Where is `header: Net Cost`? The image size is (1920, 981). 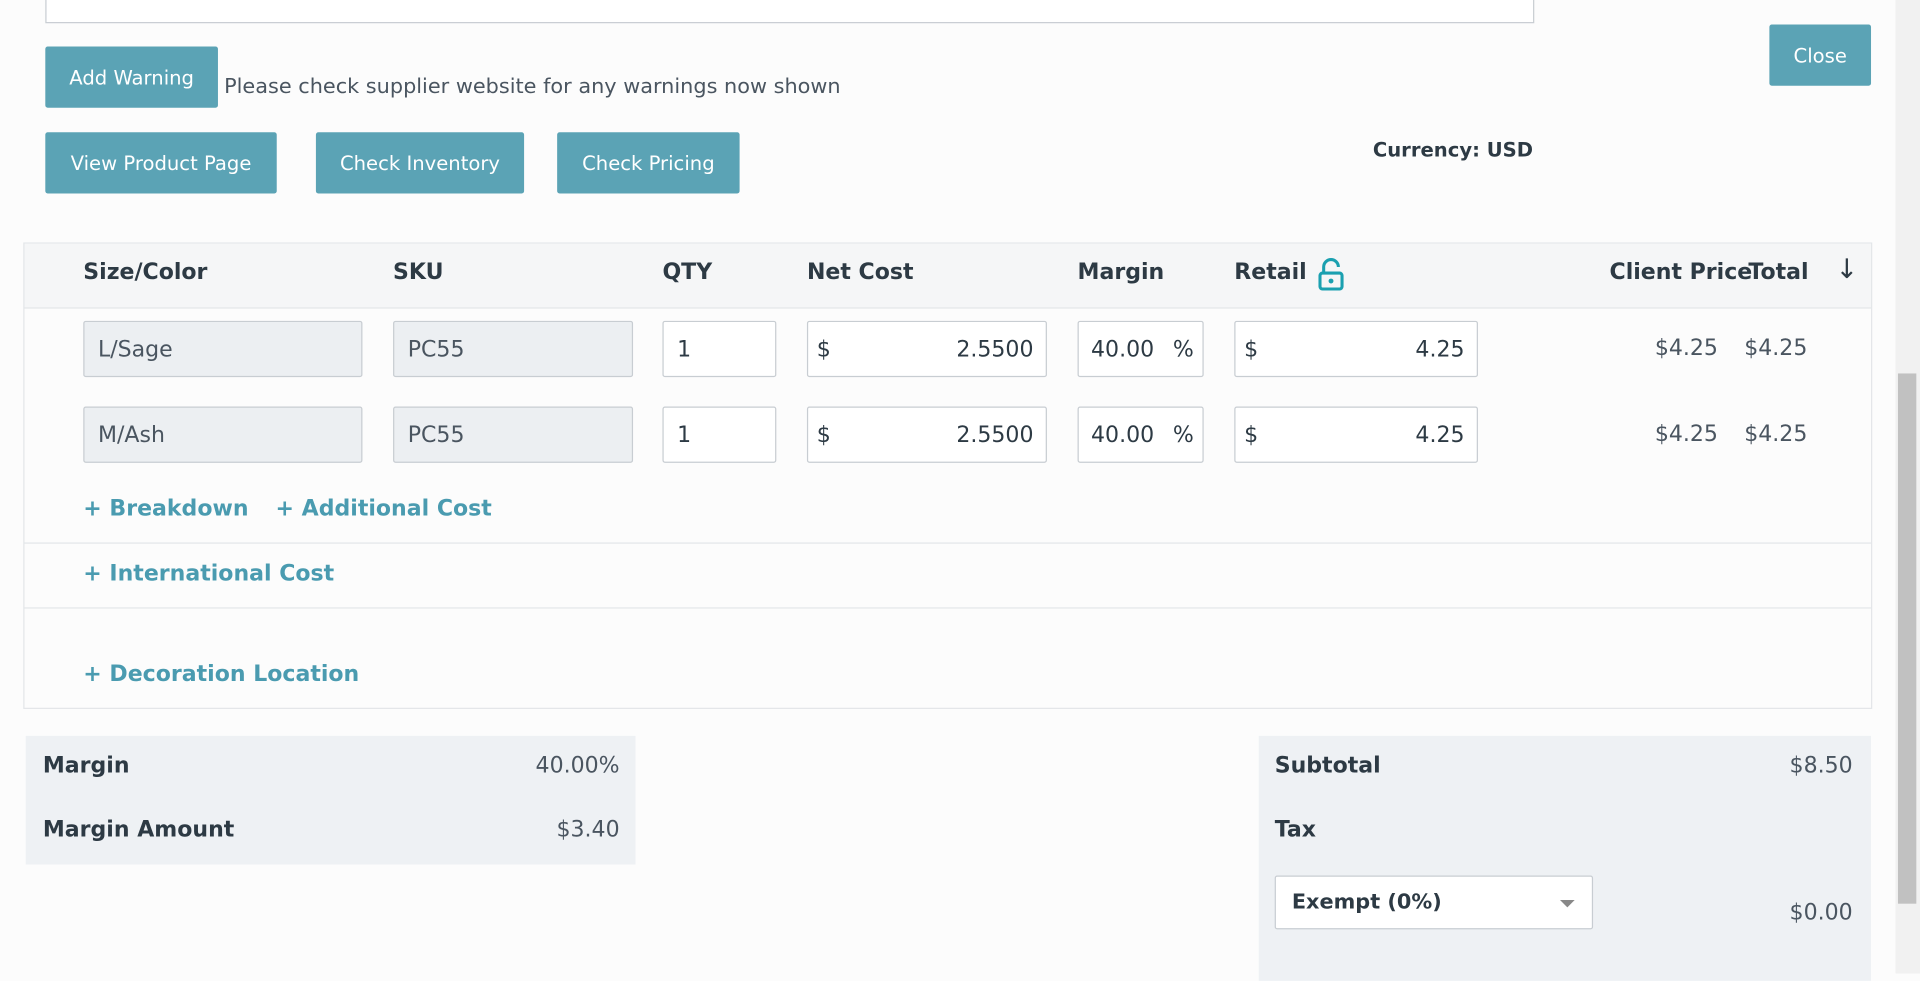
header: Net Cost is located at coordinates (860, 272).